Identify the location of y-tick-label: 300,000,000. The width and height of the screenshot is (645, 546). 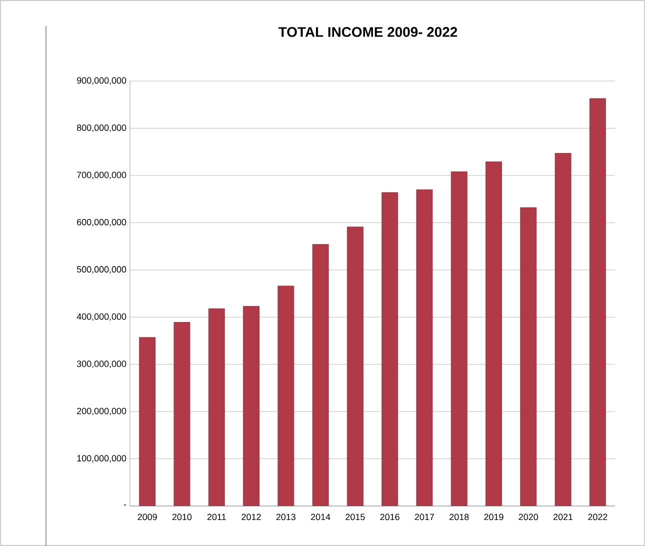
(101, 364).